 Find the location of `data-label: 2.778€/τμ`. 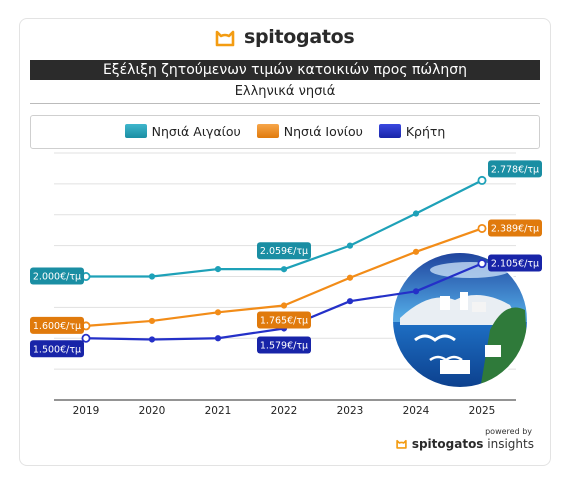

data-label: 2.778€/τμ is located at coordinates (515, 169).